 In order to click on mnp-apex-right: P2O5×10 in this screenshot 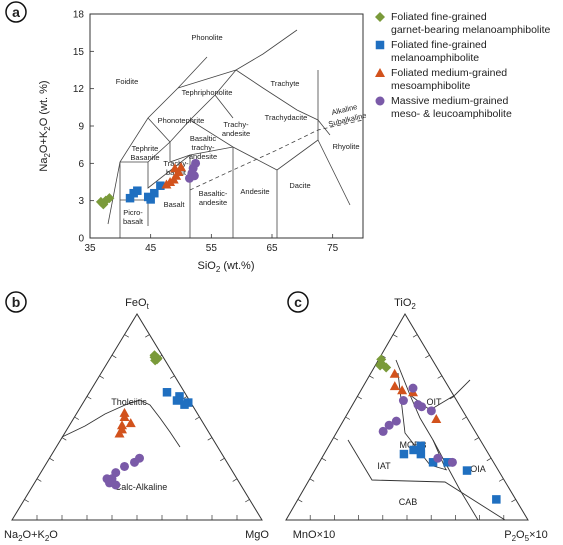, I will do `click(525, 536)`.